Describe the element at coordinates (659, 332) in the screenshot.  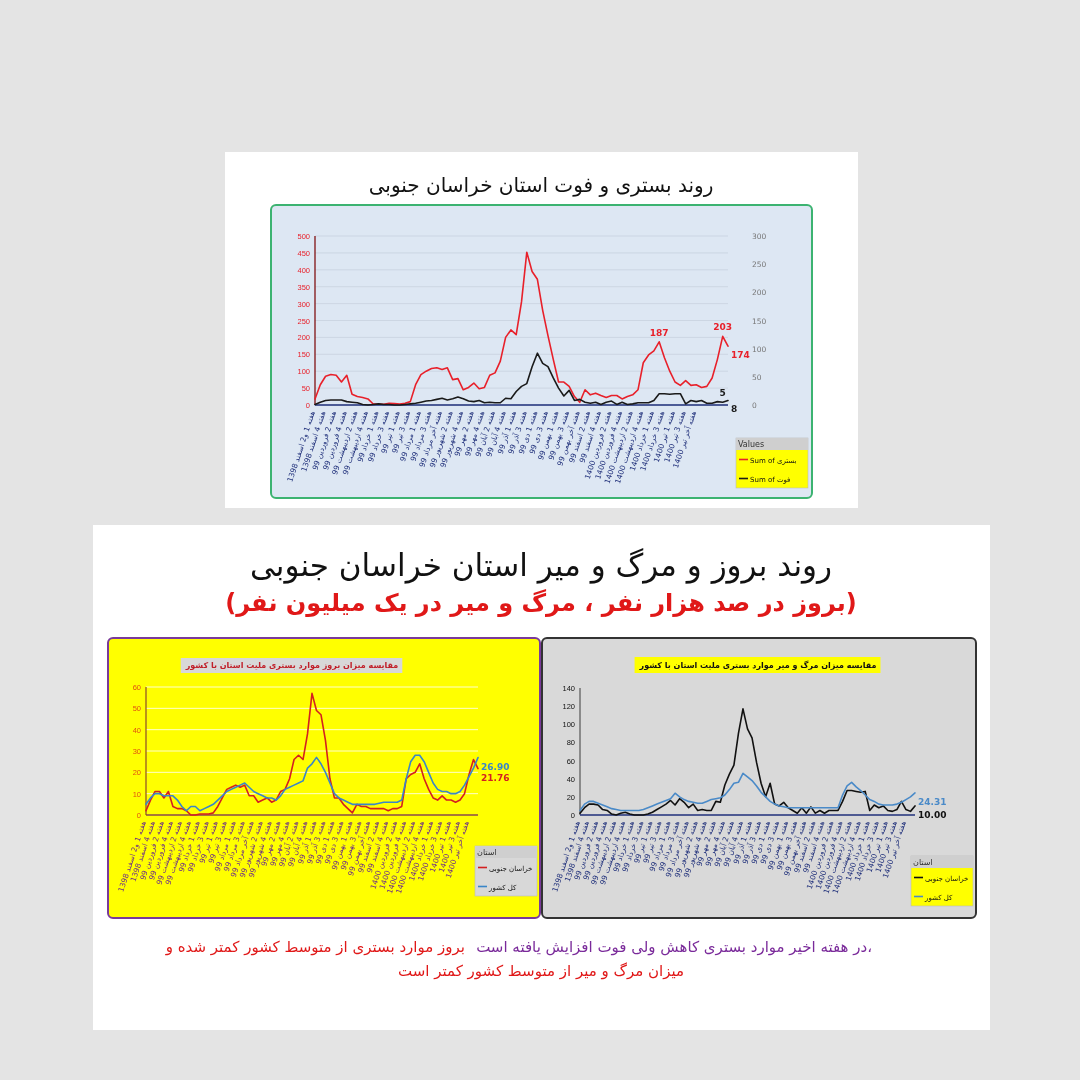
I see `data-label: 187` at that location.